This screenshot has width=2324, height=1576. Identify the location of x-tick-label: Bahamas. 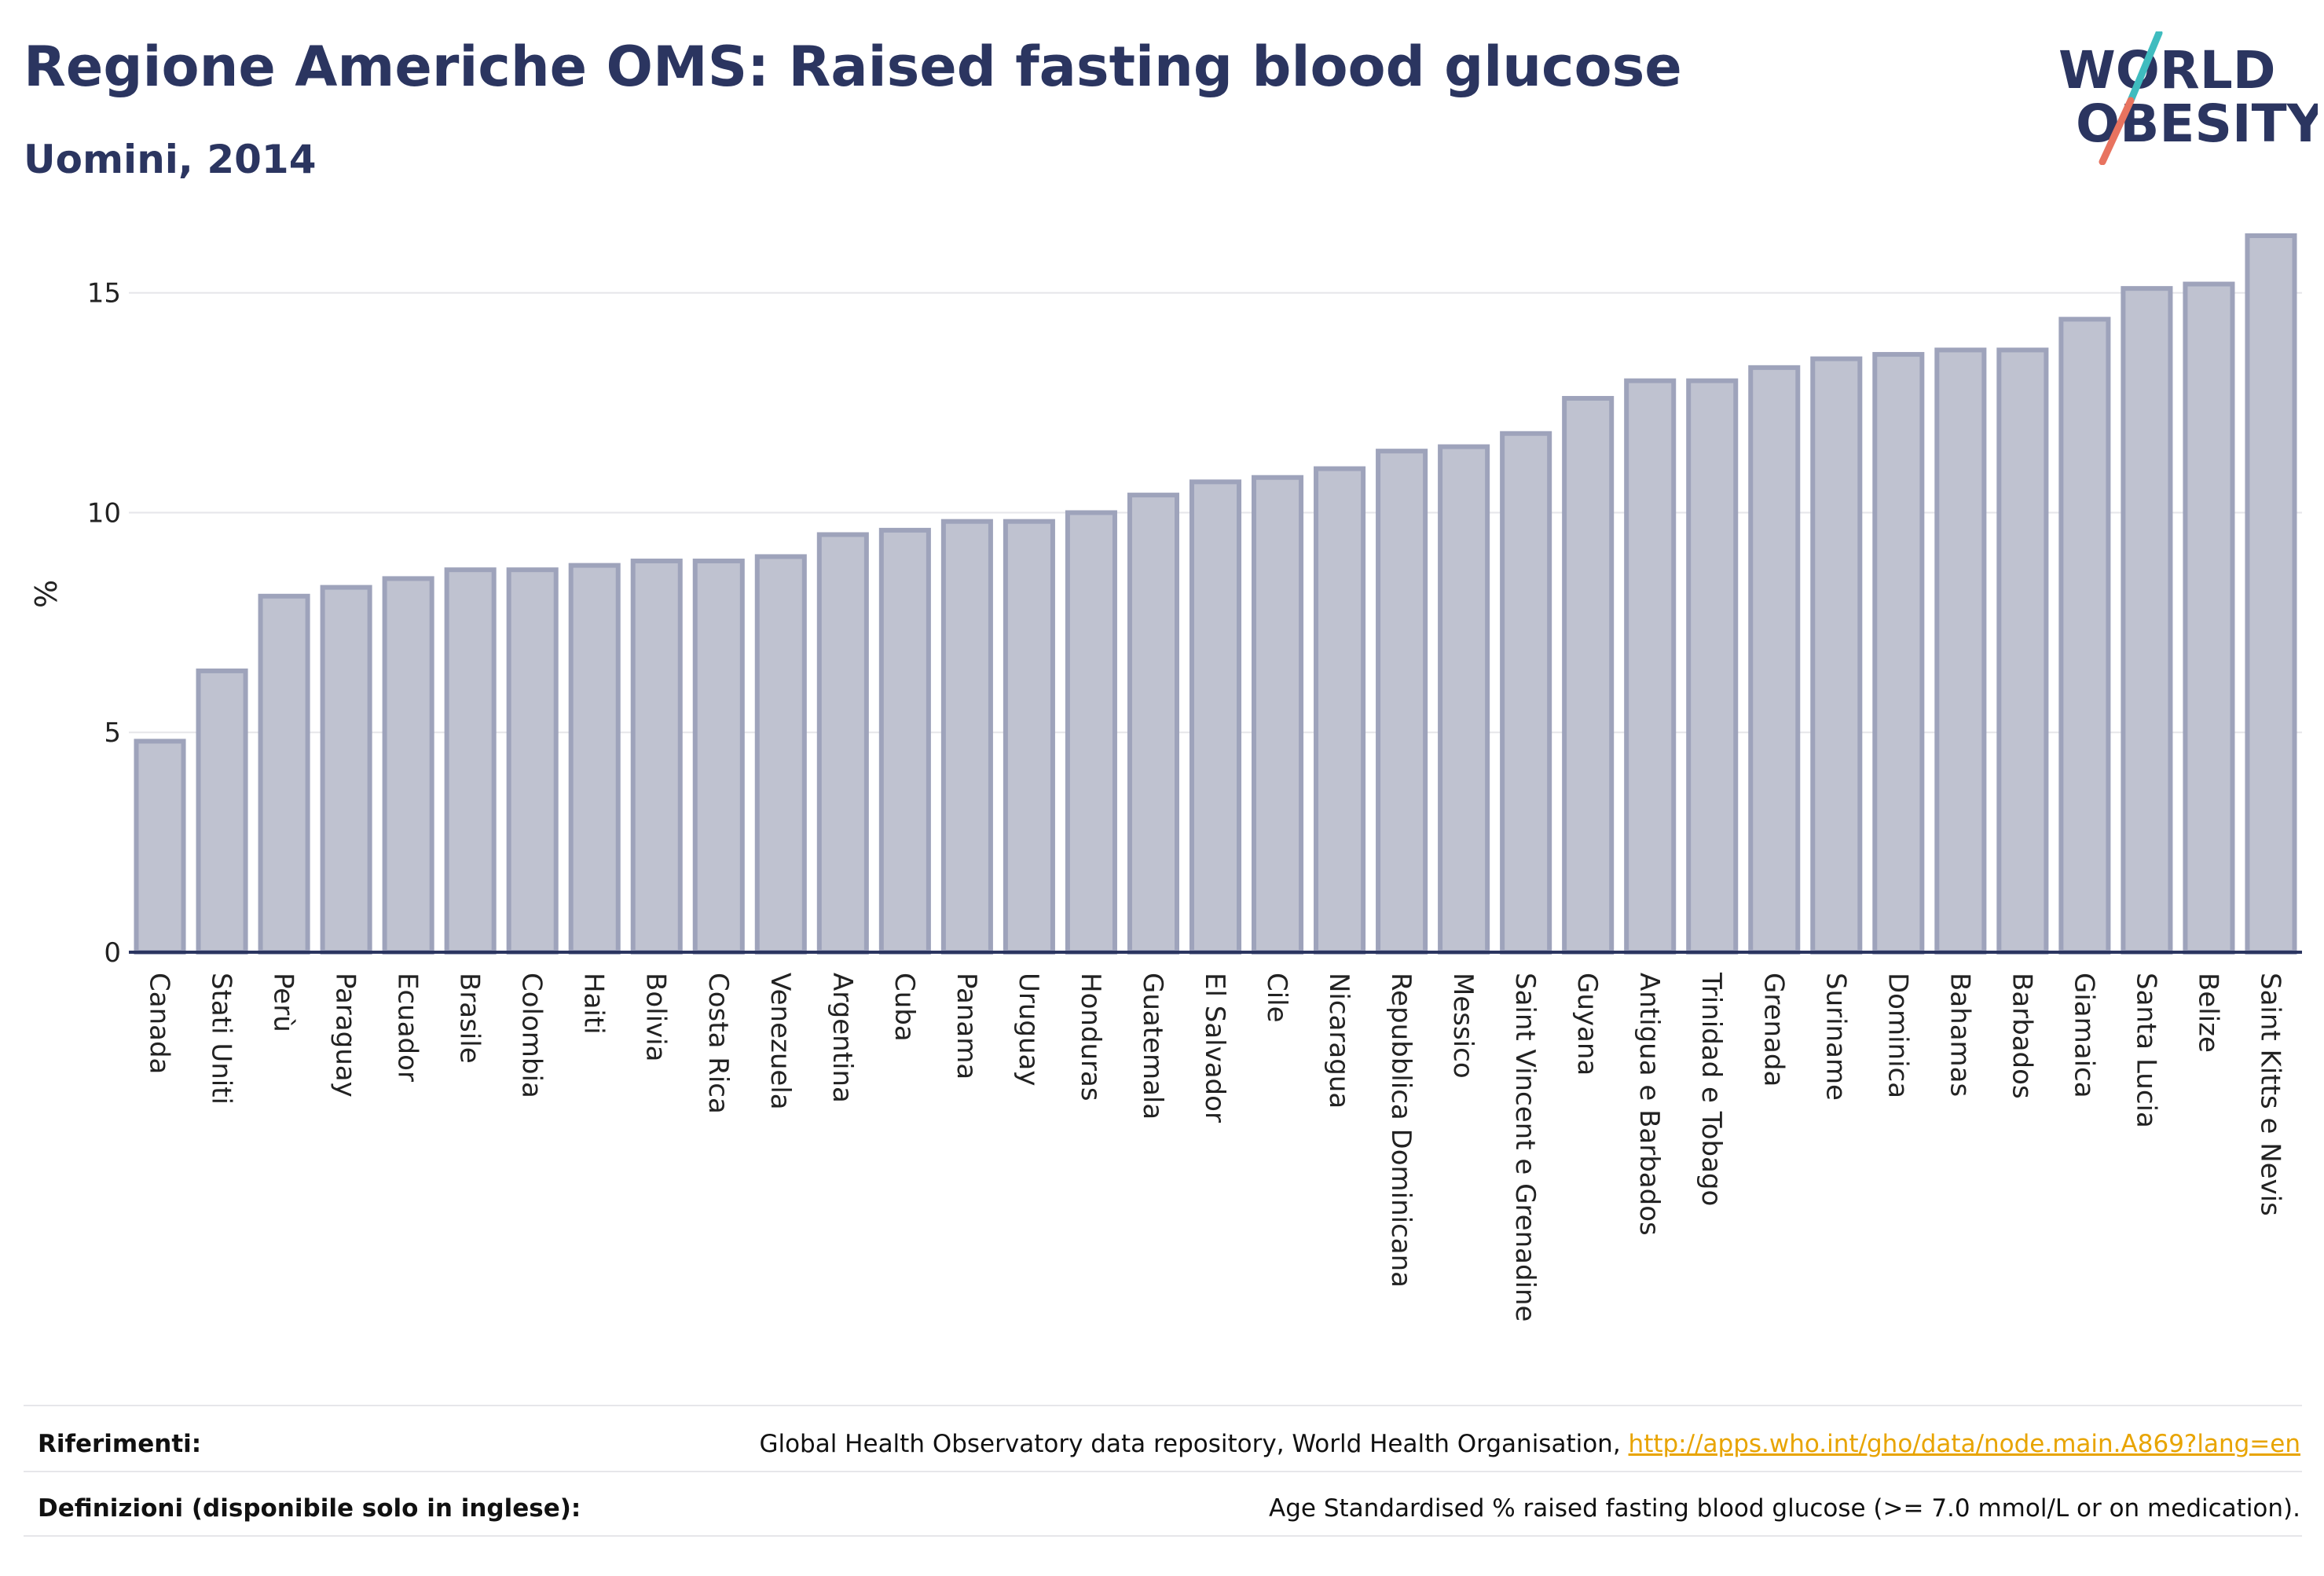
(1959, 1035).